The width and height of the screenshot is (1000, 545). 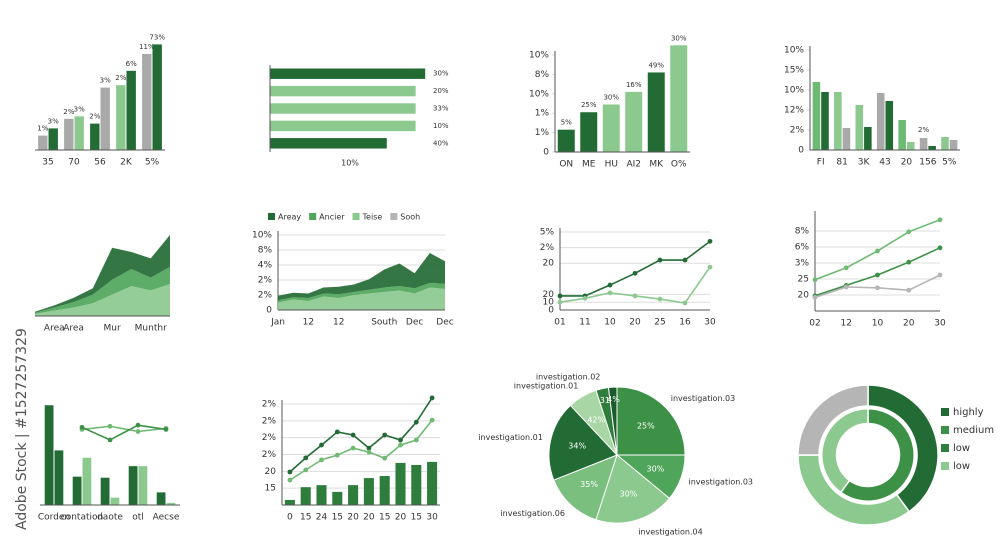 What do you see at coordinates (612, 421) in the screenshot?
I see `pie-slice` at bounding box center [612, 421].